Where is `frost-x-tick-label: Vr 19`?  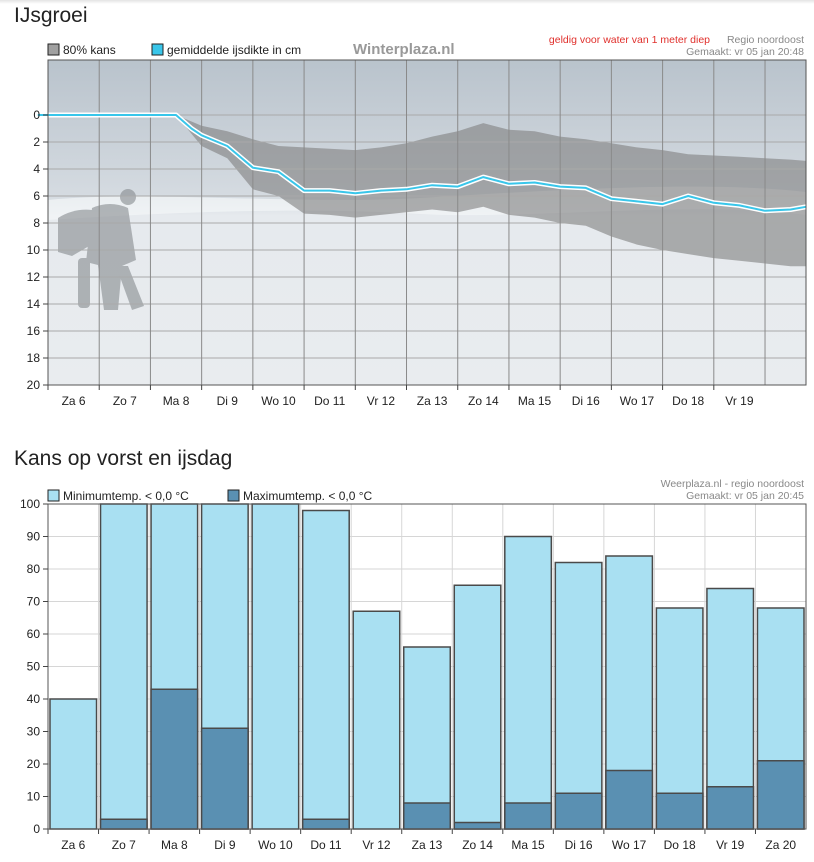 frost-x-tick-label: Vr 19 is located at coordinates (730, 845).